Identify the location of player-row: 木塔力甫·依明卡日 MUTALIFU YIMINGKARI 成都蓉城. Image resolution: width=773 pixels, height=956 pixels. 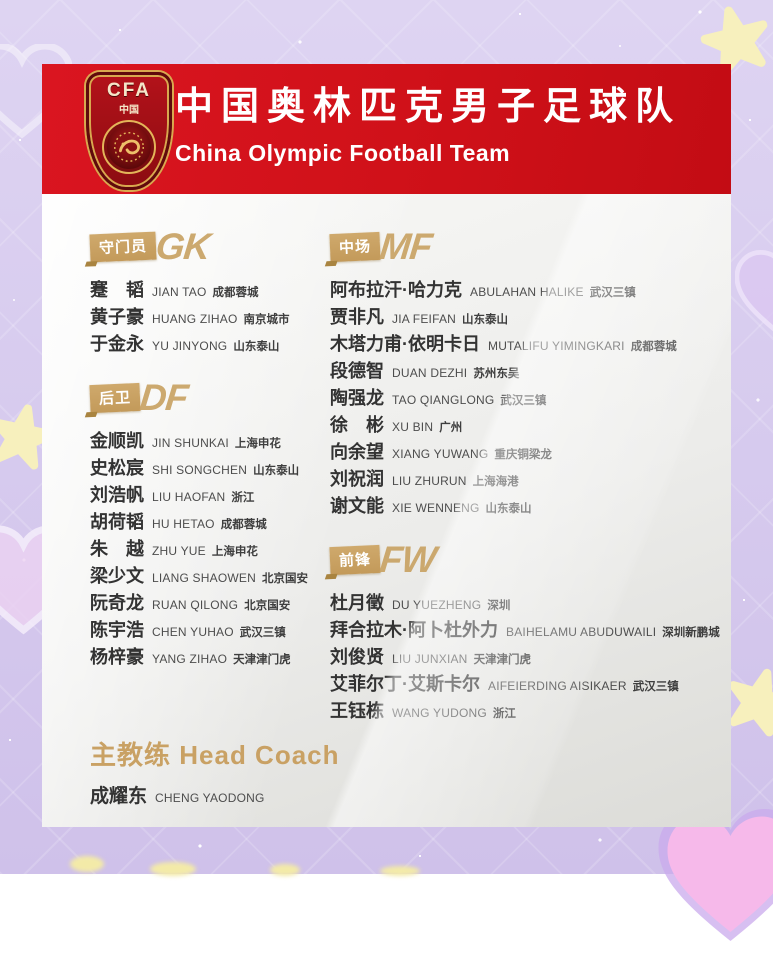
(525, 343).